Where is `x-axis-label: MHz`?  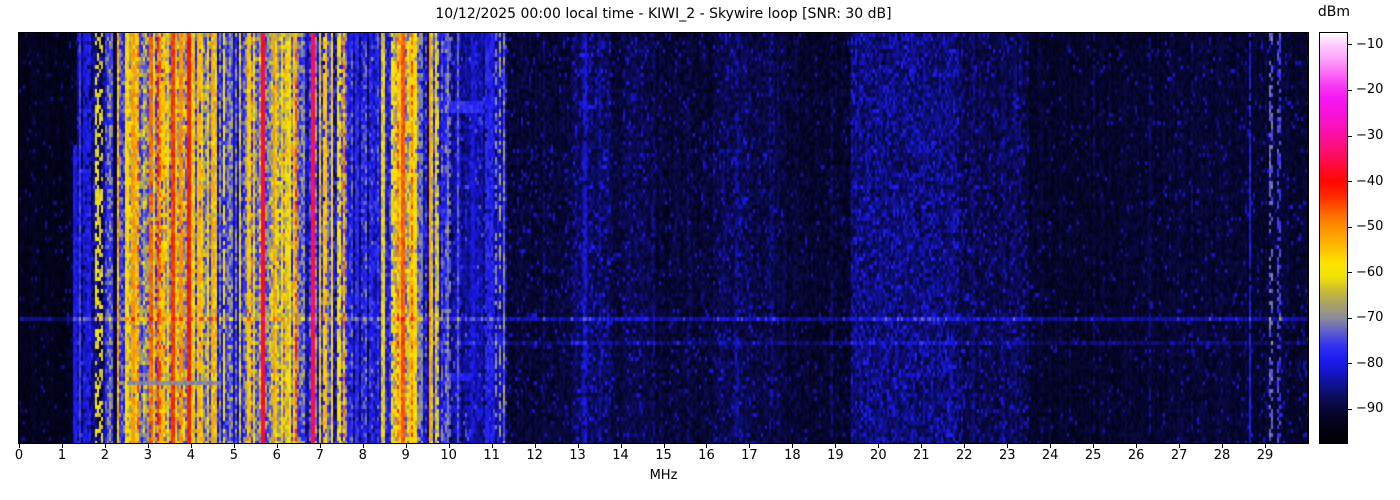
x-axis-label: MHz is located at coordinates (663, 475).